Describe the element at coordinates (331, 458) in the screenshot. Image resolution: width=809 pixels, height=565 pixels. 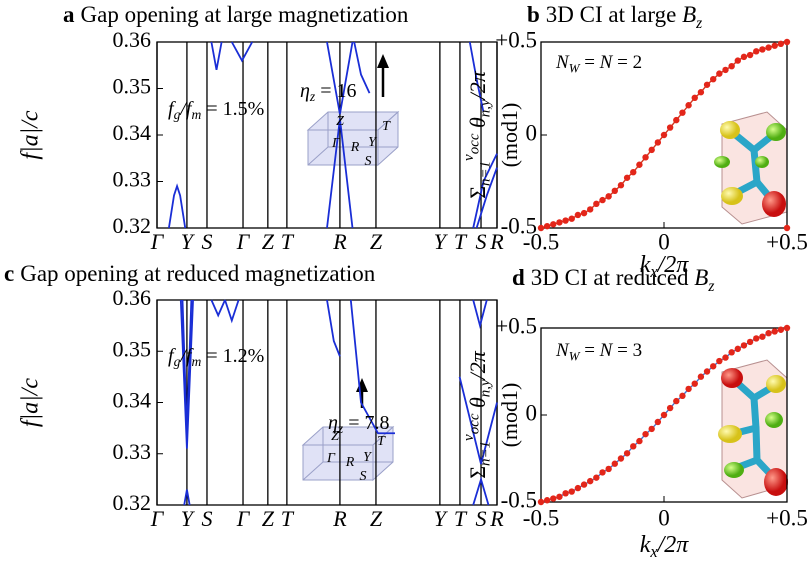
I see `bz-label: Γ` at that location.